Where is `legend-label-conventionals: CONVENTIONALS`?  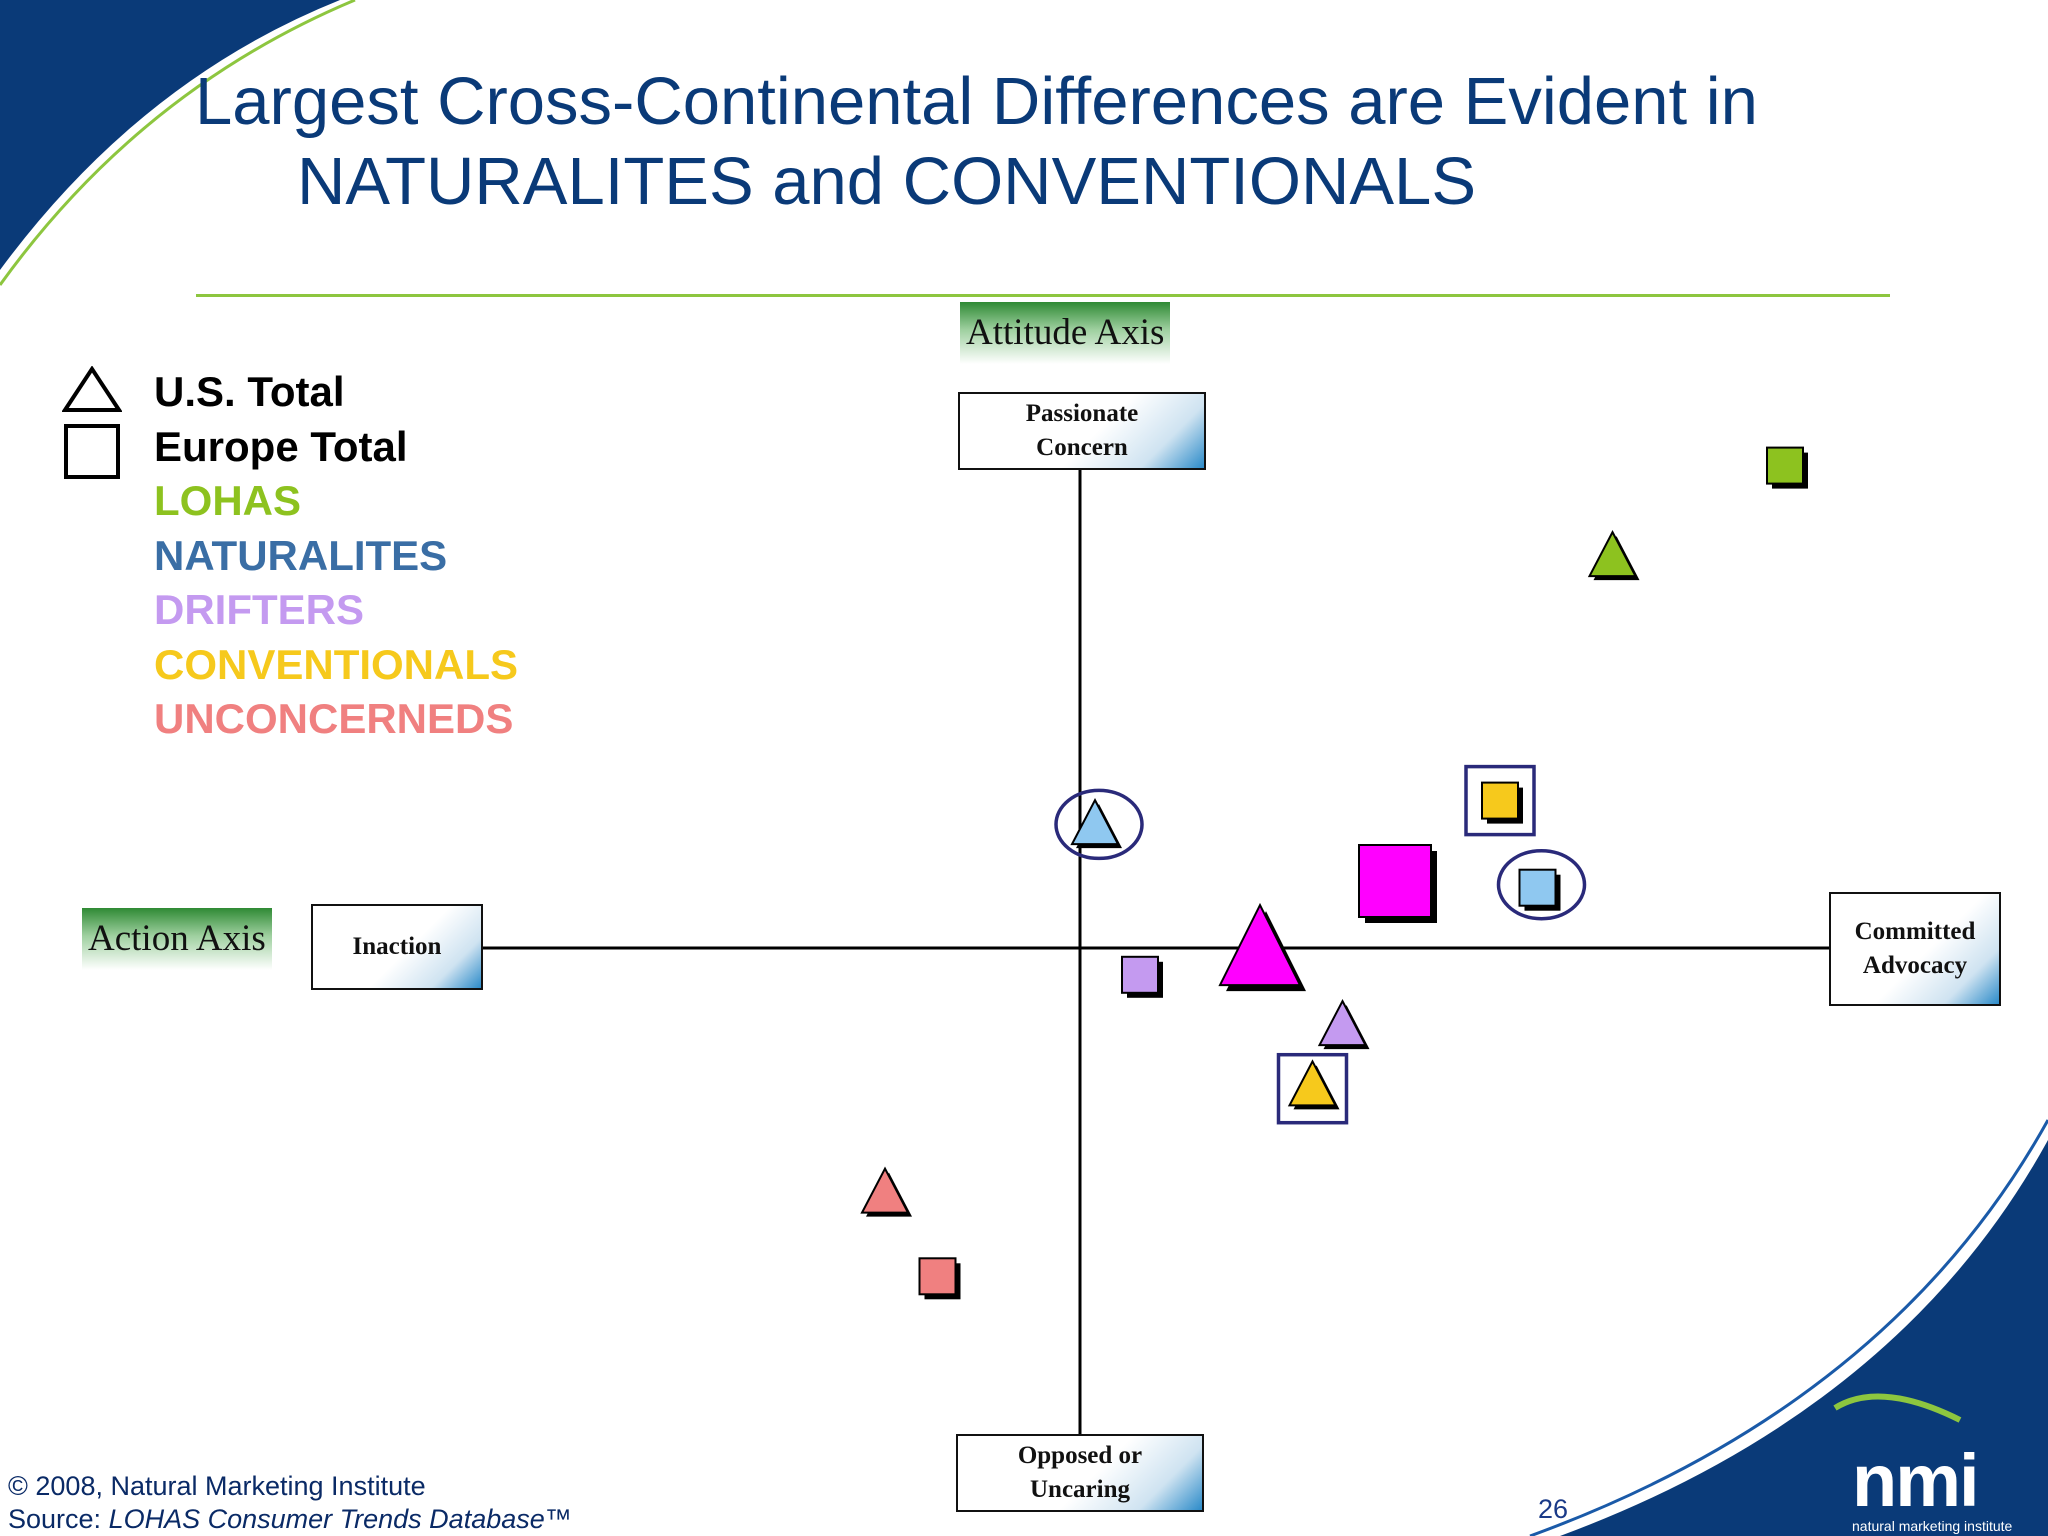 legend-label-conventionals: CONVENTIONALS is located at coordinates (336, 664).